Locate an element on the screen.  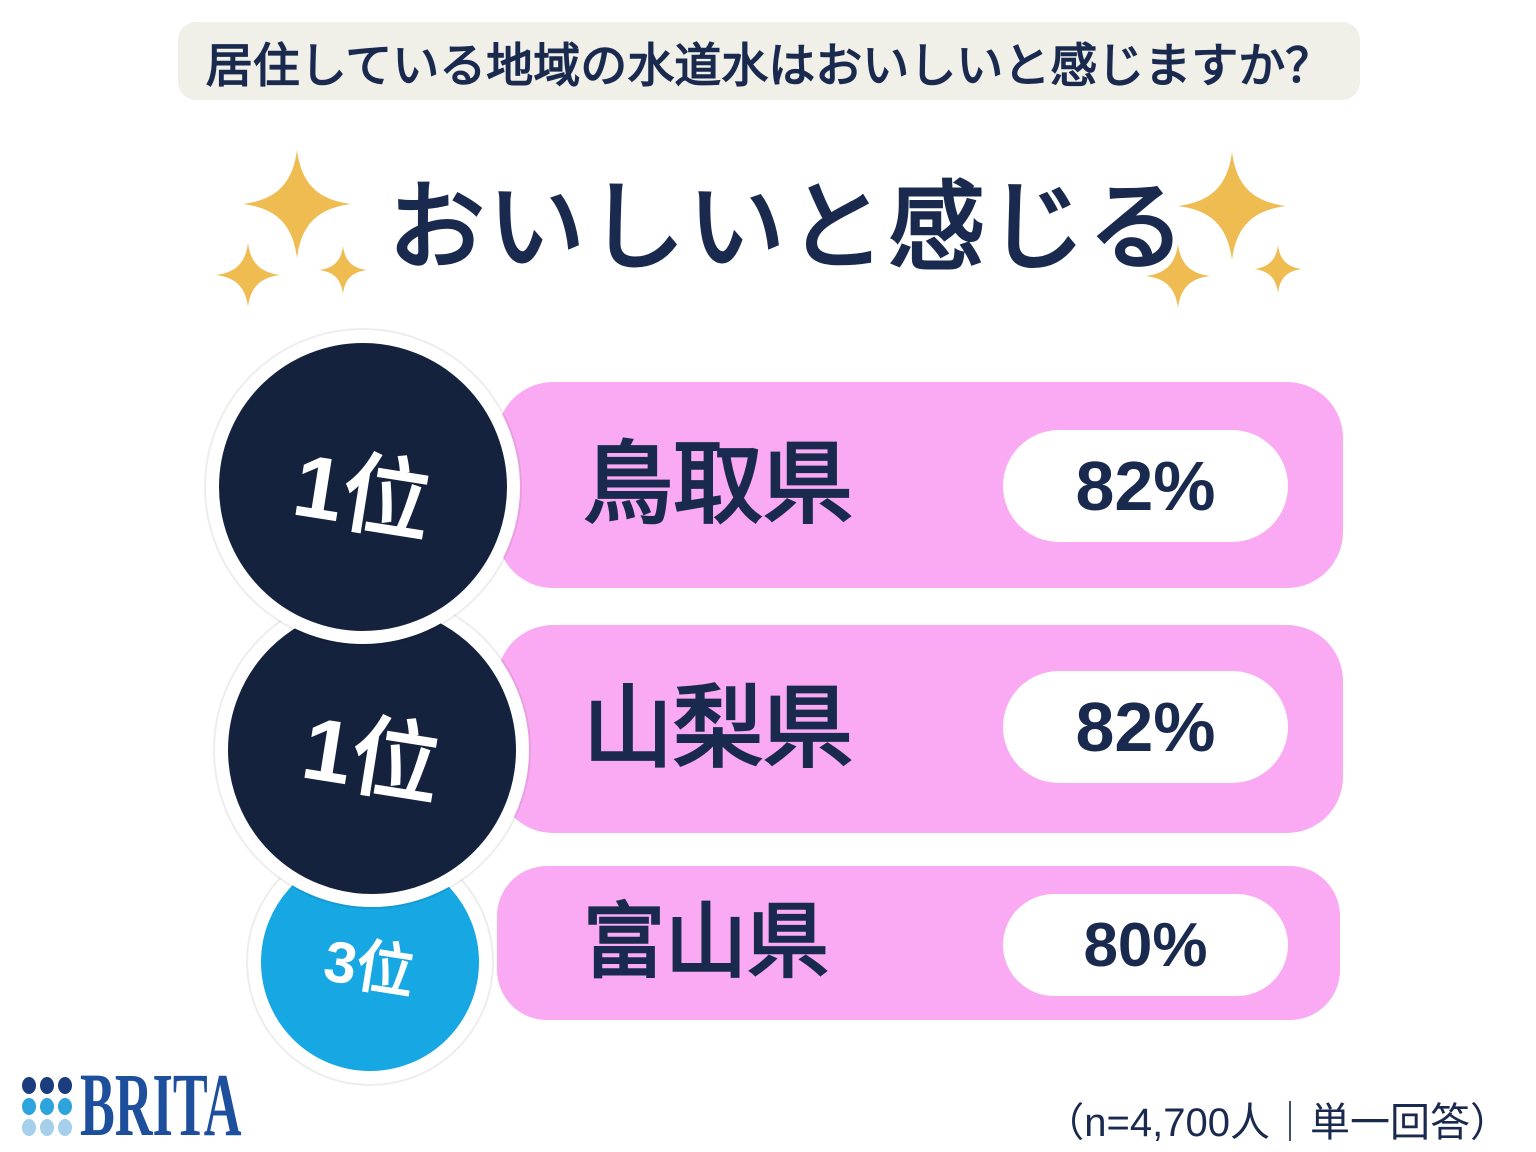
value-pill-2: 82% is located at coordinates (1145, 727).